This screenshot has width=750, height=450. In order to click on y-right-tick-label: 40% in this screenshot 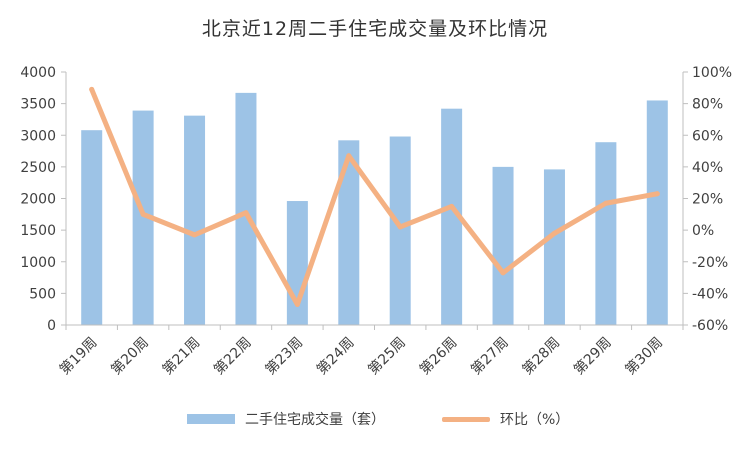, I will do `click(707, 168)`.